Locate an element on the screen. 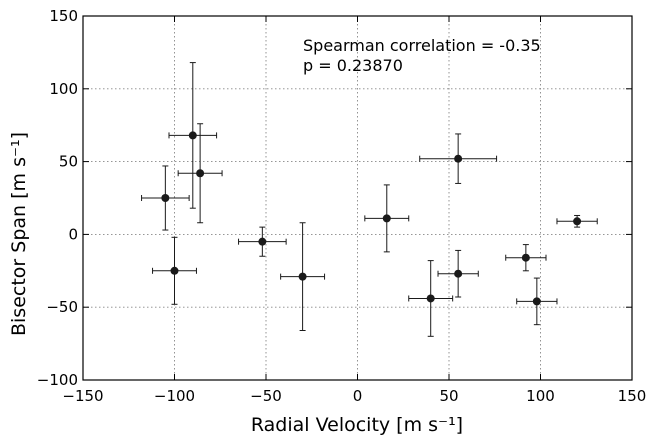 The width and height of the screenshot is (652, 439). x-tick-label: 150 is located at coordinates (632, 396).